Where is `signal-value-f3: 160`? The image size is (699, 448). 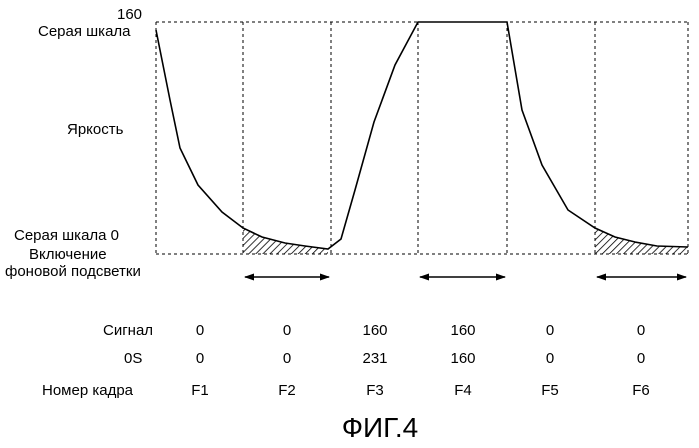 signal-value-f3: 160 is located at coordinates (375, 330).